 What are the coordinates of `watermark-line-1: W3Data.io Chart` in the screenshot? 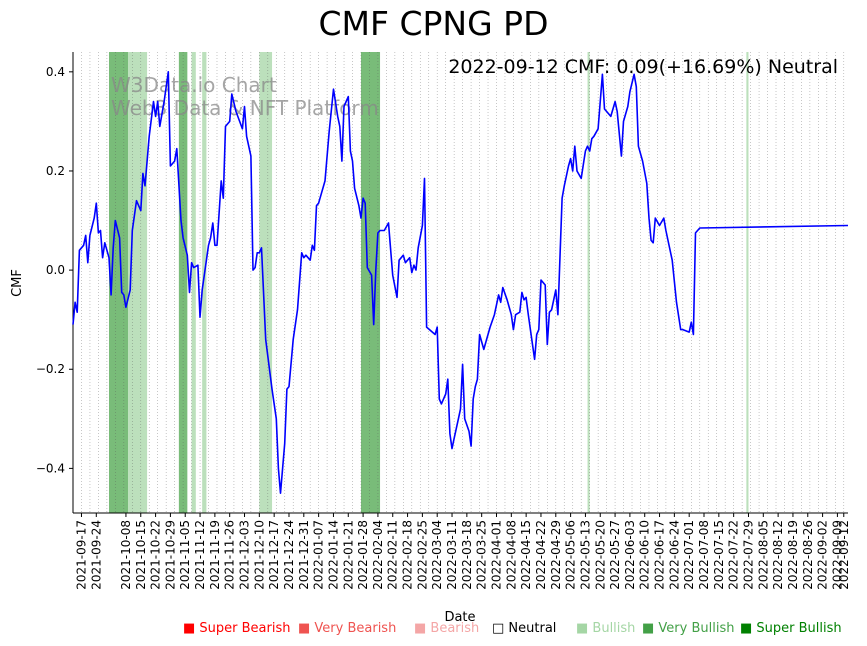 It's located at (194, 85).